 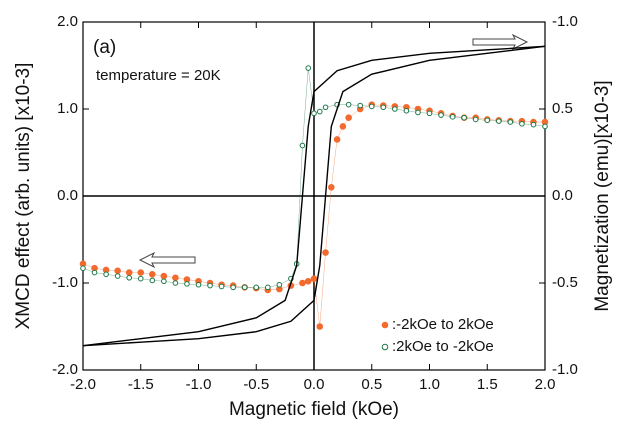 What do you see at coordinates (141, 384) in the screenshot?
I see `x-tick-label: -1.5` at bounding box center [141, 384].